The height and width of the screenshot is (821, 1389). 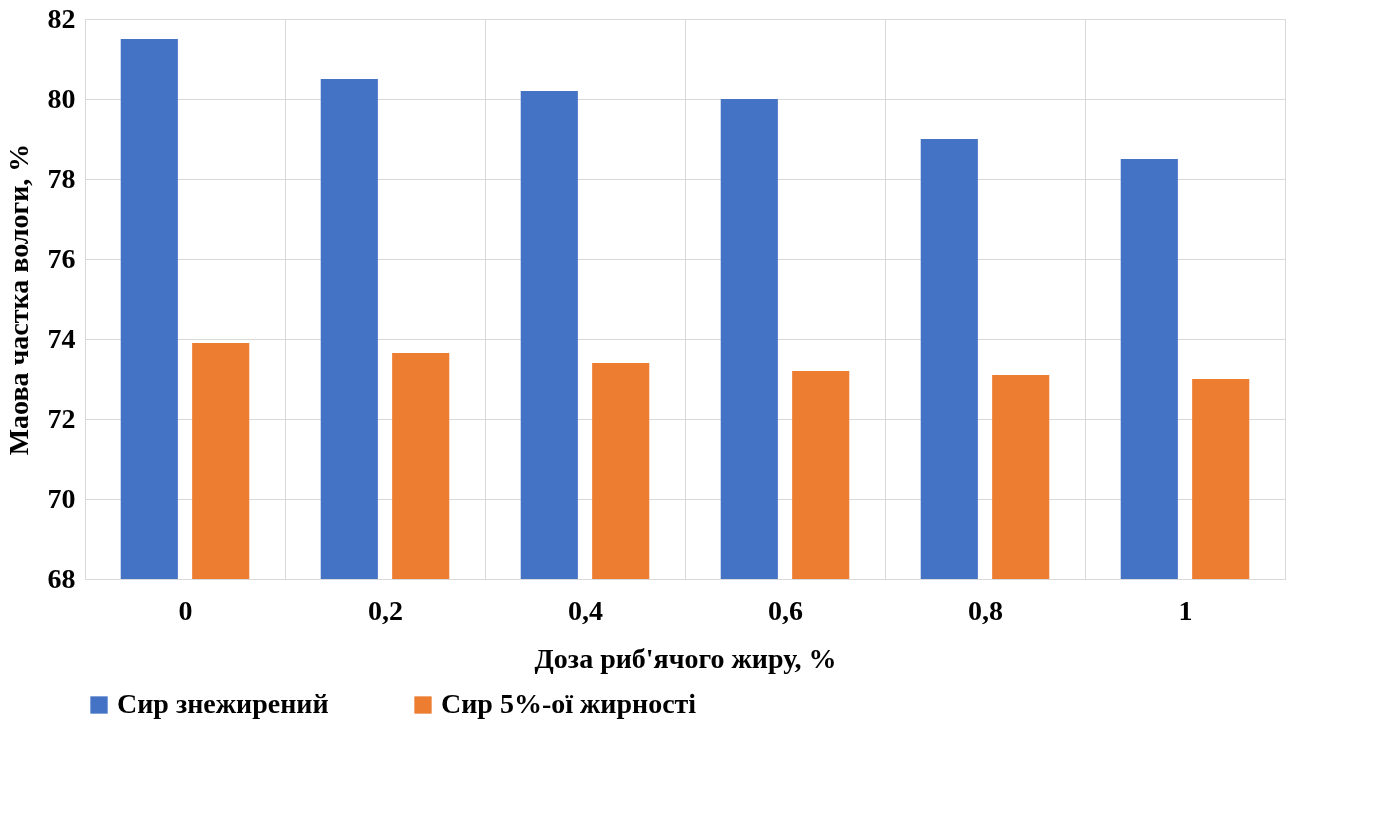 What do you see at coordinates (185, 610) in the screenshot?
I see `x-tick-label: 0` at bounding box center [185, 610].